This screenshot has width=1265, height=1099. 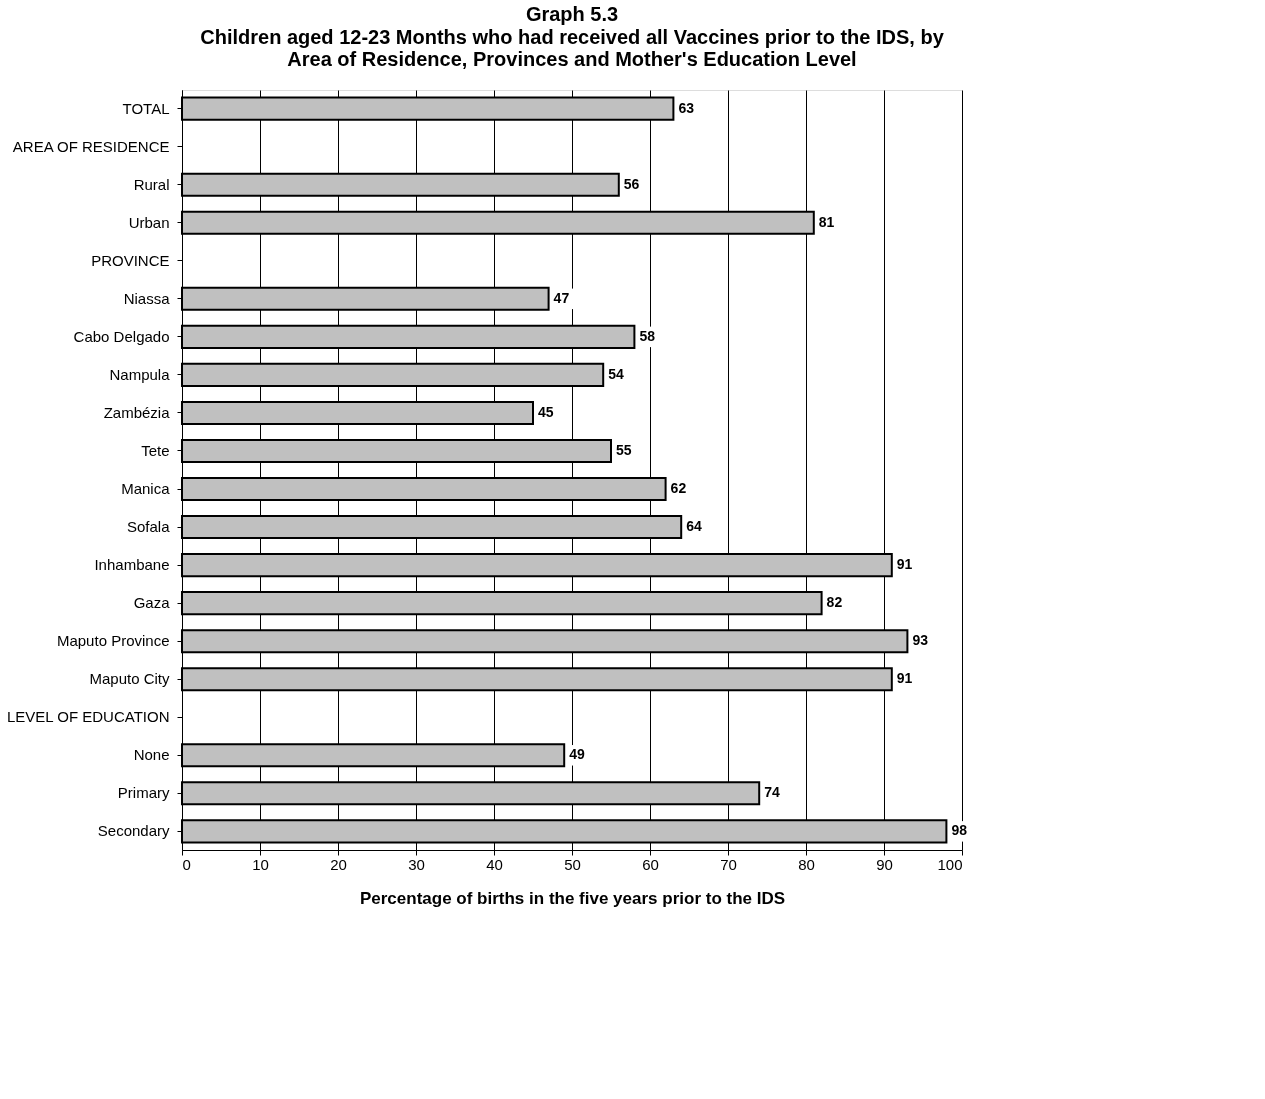 What do you see at coordinates (88, 717) in the screenshot?
I see `y-tick-label: LEVEL OF EDUCATION` at bounding box center [88, 717].